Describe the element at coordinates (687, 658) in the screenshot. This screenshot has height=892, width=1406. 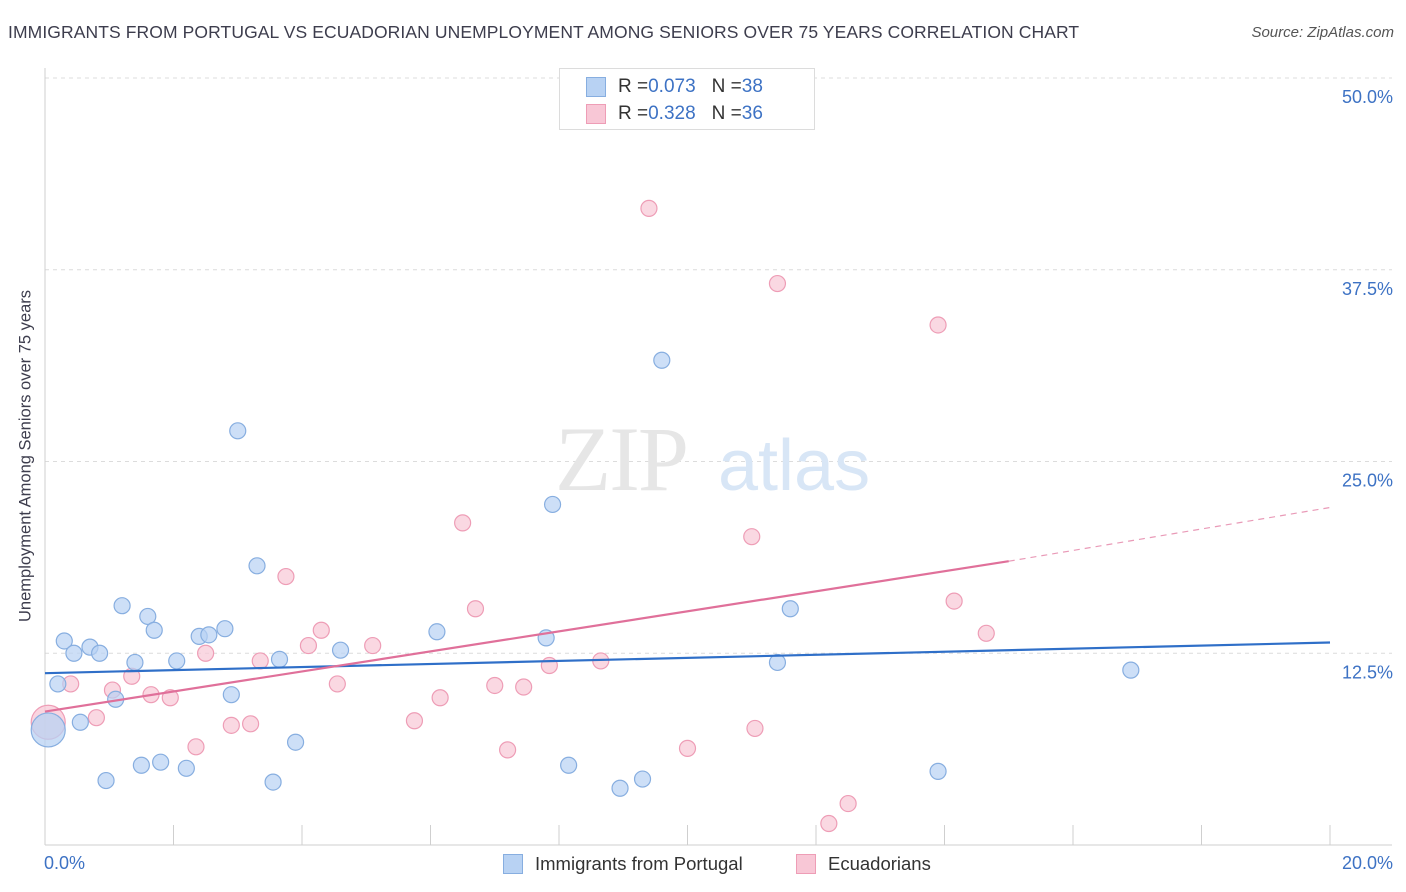
I see `trendline-portugal` at that location.